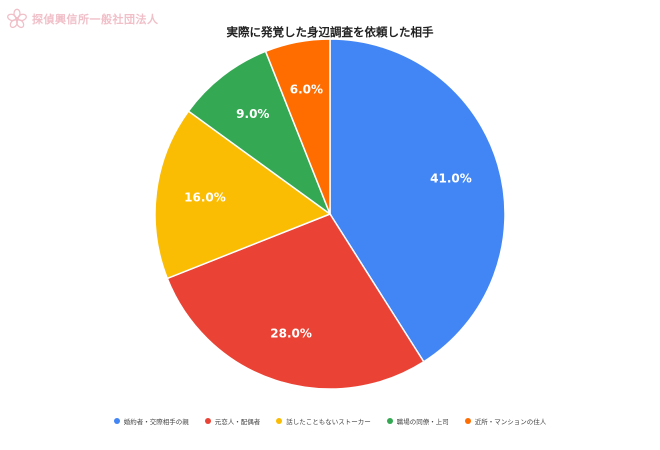 The image size is (660, 450). I want to click on legend-item-4: 職場の同僚・上司, so click(417, 421).